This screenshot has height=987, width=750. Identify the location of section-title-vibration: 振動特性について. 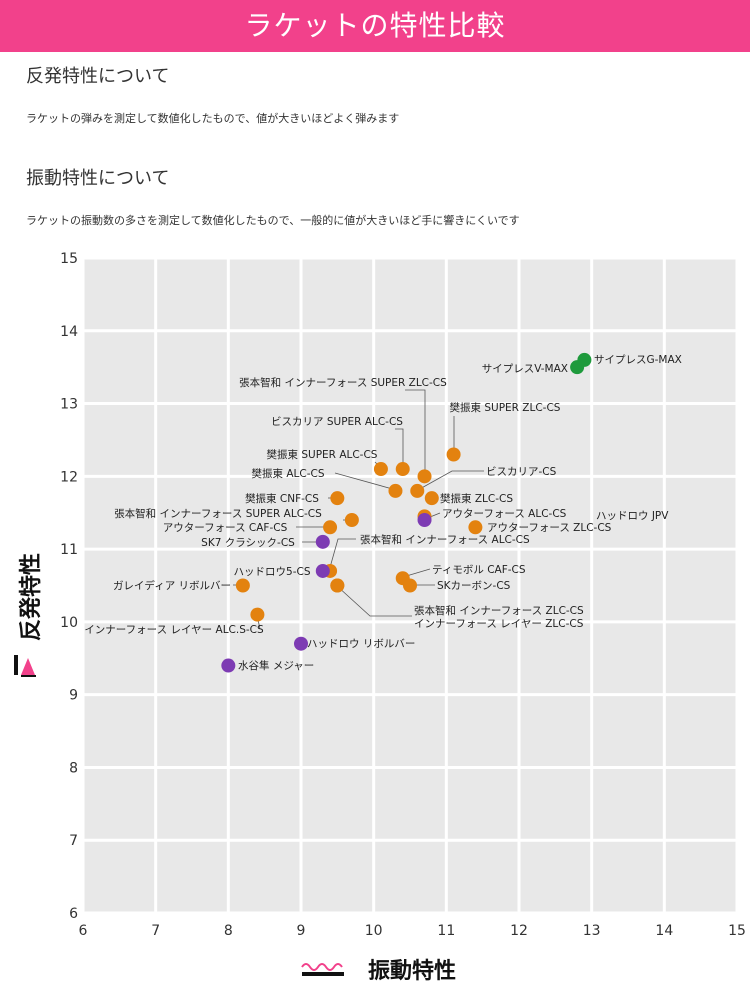
(98, 178).